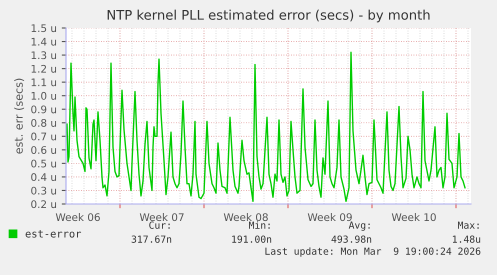  I want to click on text: Last update: Mon Mar 9 19:00:24 2026, so click(372, 252).